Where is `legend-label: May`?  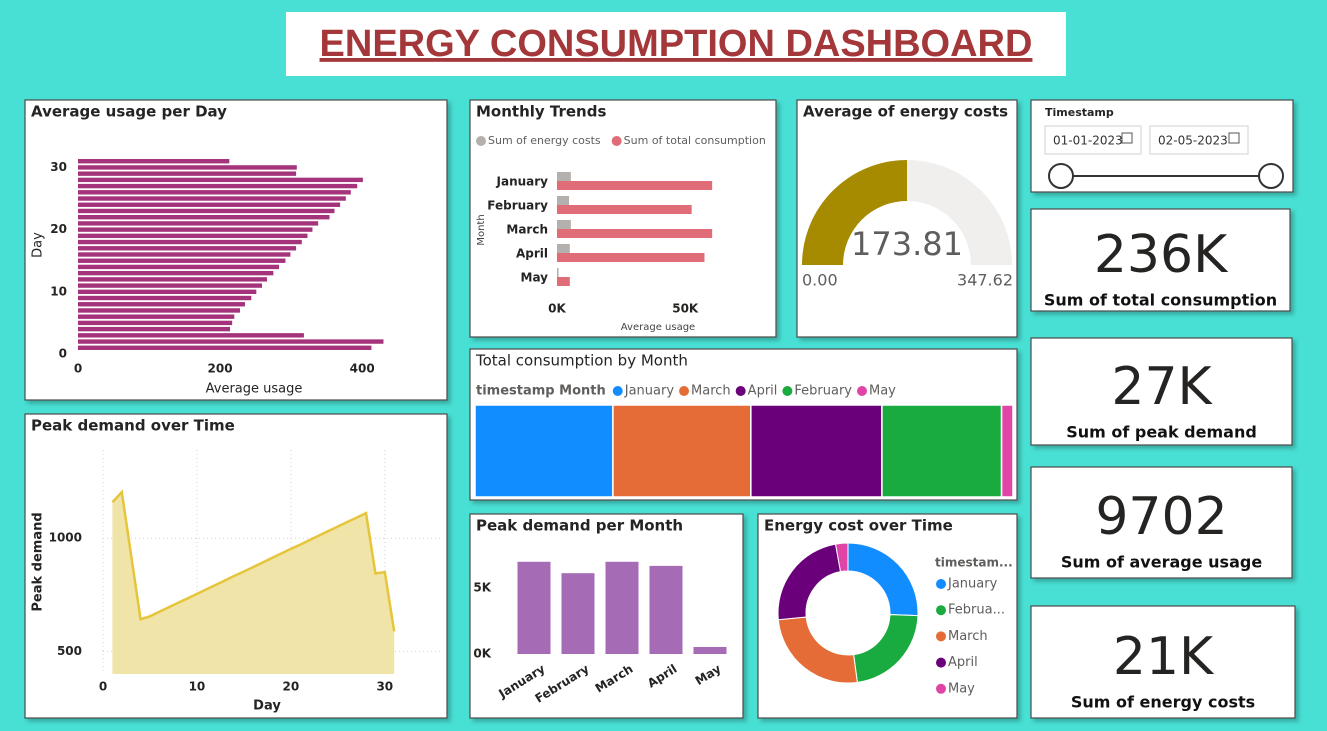 legend-label: May is located at coordinates (882, 391).